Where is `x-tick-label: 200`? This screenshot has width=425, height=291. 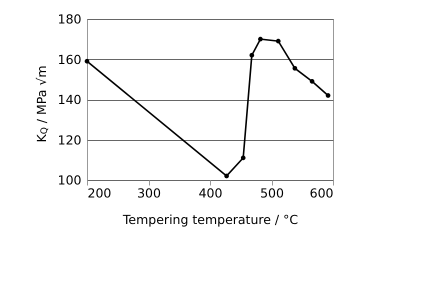
x-tick-label: 200 is located at coordinates (100, 193).